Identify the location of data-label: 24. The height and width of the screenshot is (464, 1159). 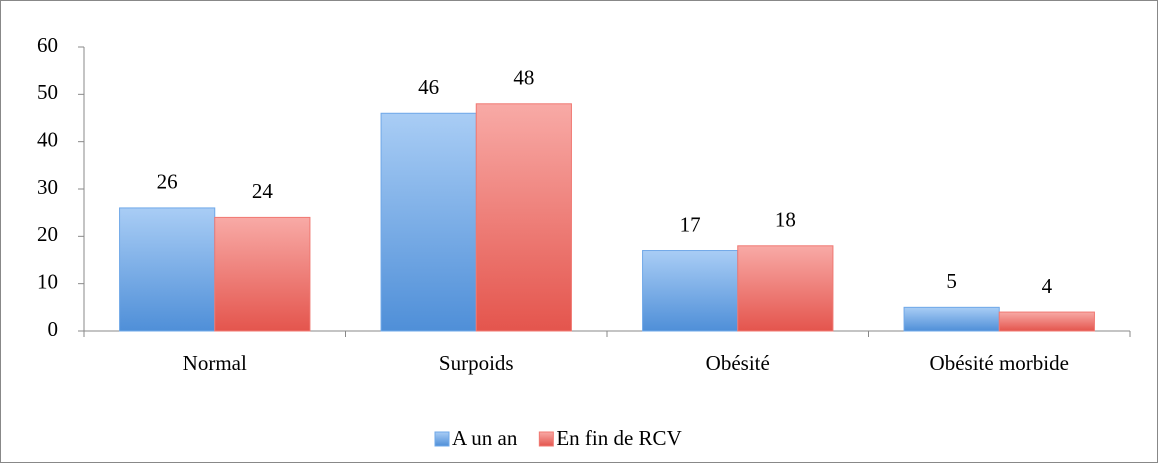
(263, 191).